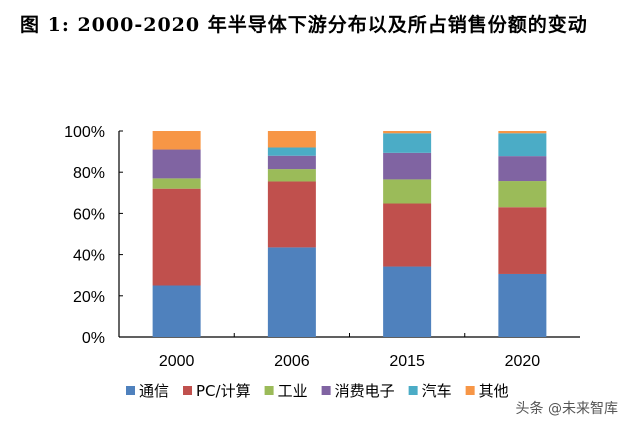 The image size is (640, 430). I want to click on x-tick-label: 2000, so click(177, 361).